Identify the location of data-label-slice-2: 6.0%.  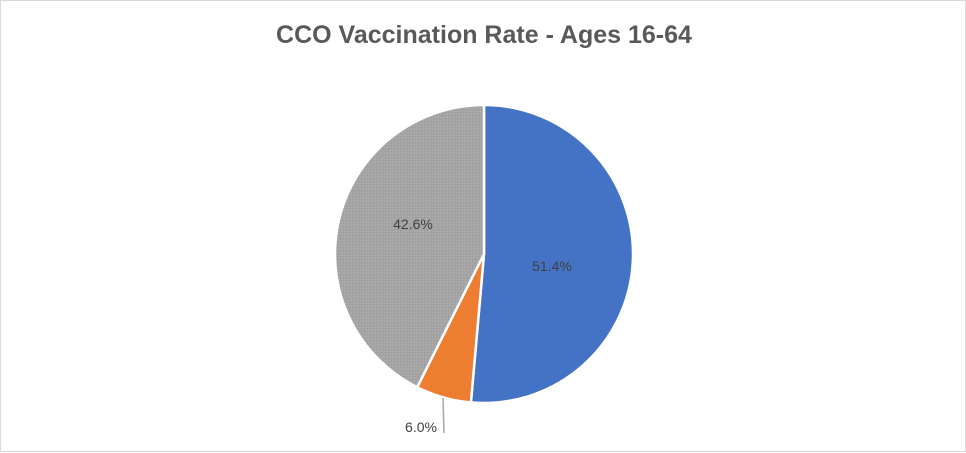
(421, 427).